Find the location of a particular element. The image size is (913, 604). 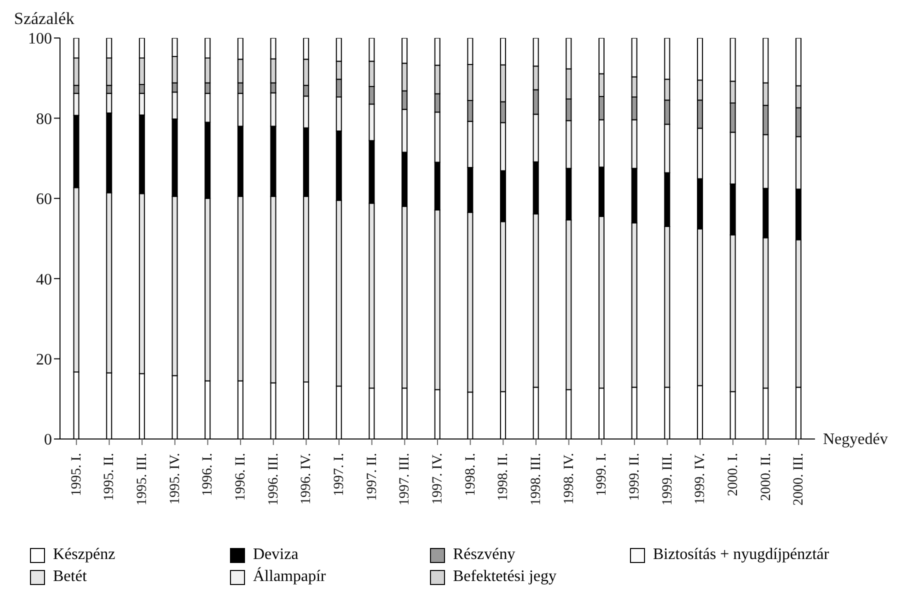

x-tick-label: 1996. III. is located at coordinates (274, 479).